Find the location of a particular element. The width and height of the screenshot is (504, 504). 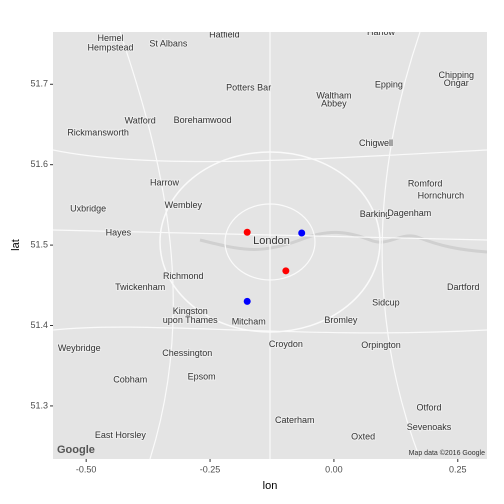

place-label: Chessington is located at coordinates (187, 353).